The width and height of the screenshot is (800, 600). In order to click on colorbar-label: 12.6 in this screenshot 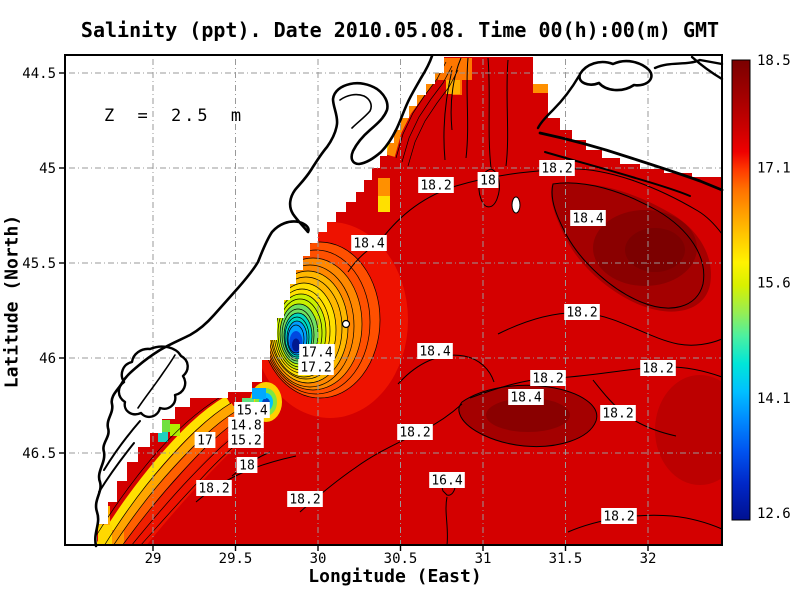, I will do `click(774, 514)`.